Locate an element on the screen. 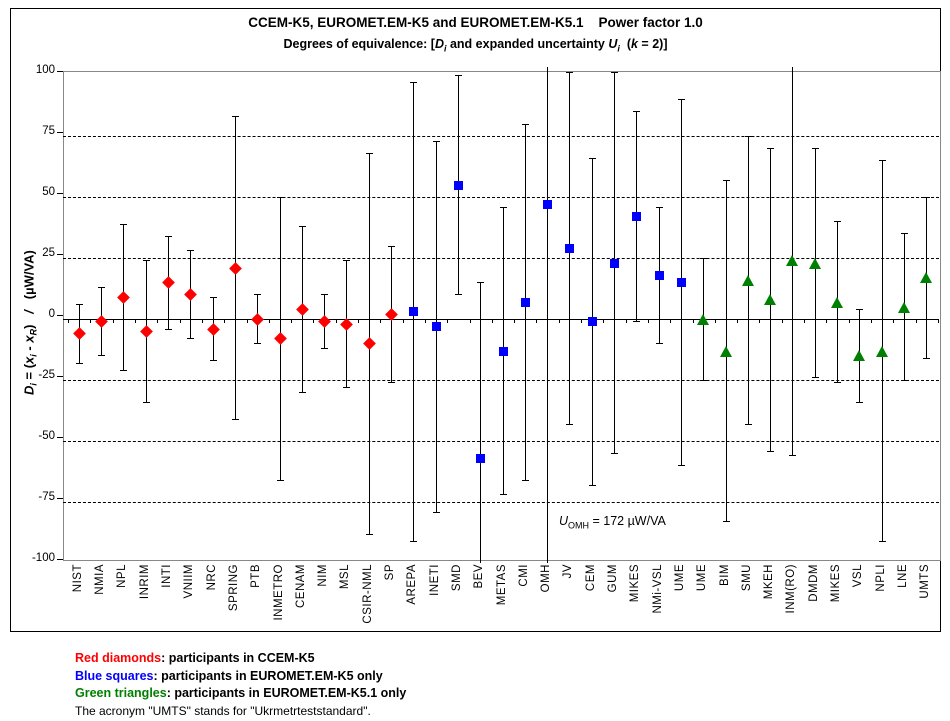  y-axis-tick-label-50: 50 is located at coordinates (48, 192).